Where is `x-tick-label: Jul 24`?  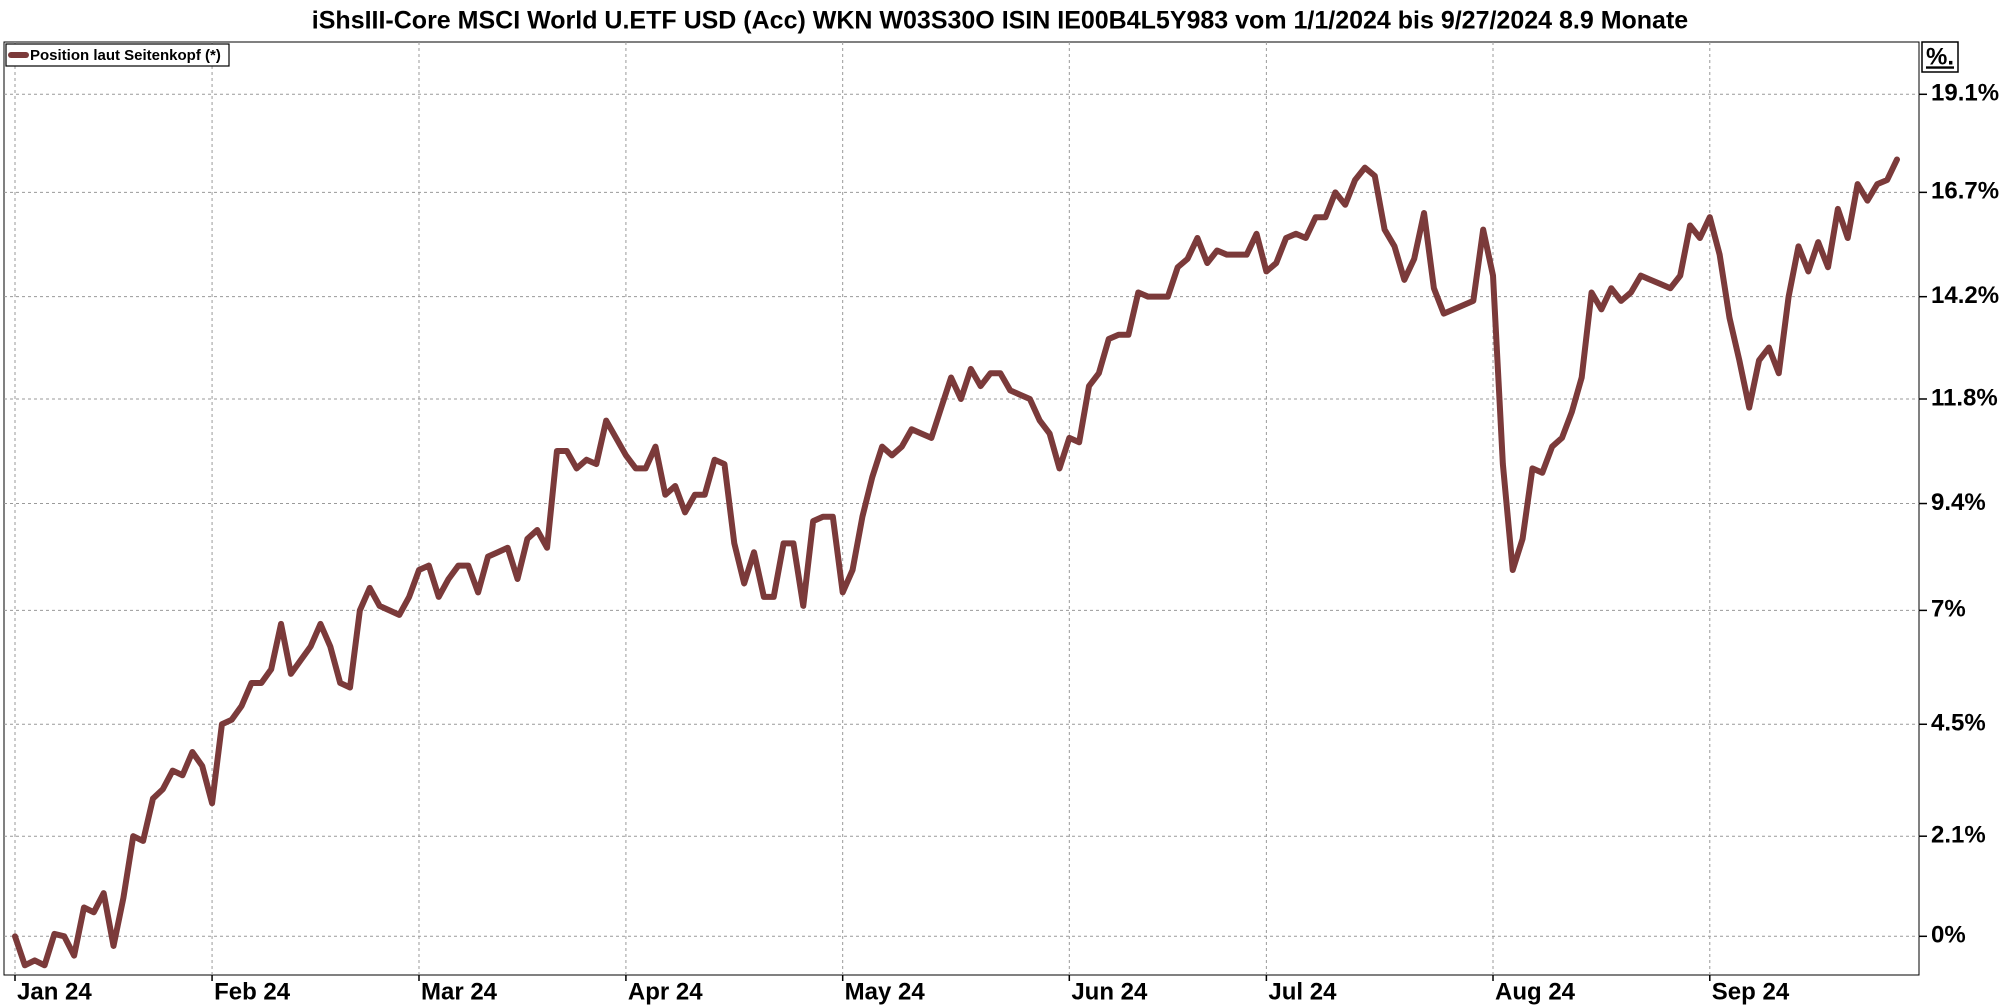
x-tick-label: Jul 24 is located at coordinates (1302, 991).